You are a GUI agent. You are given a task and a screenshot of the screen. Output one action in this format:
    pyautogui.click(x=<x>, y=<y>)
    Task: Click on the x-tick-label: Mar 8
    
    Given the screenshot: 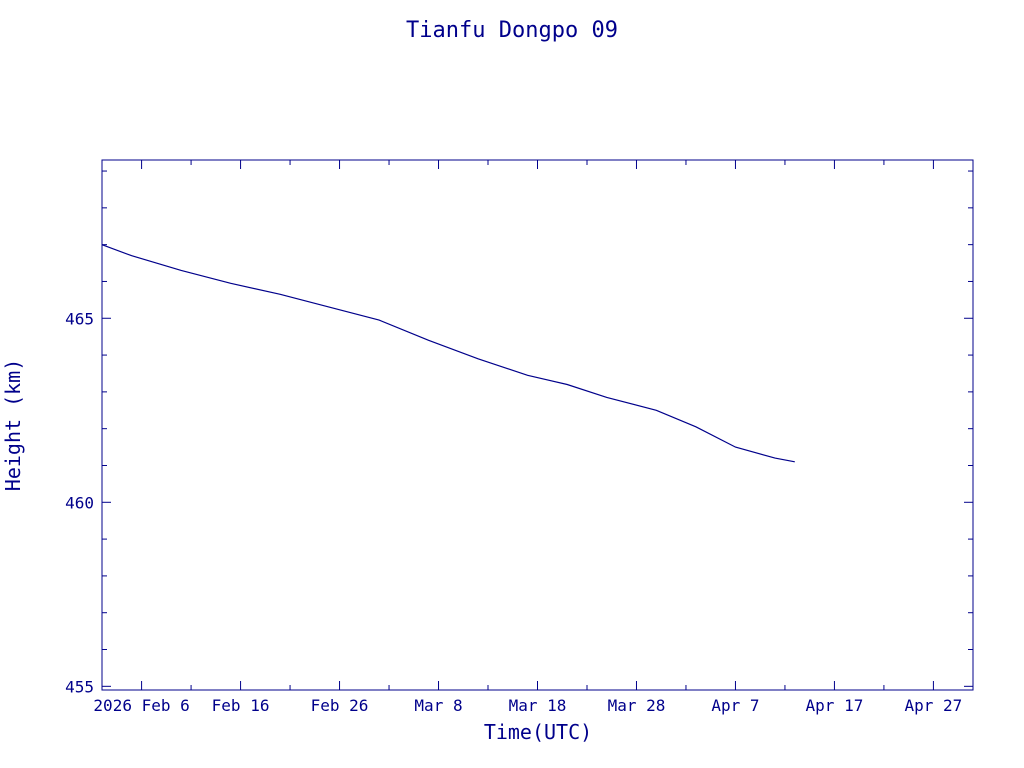 What is the action you would take?
    pyautogui.click(x=438, y=705)
    